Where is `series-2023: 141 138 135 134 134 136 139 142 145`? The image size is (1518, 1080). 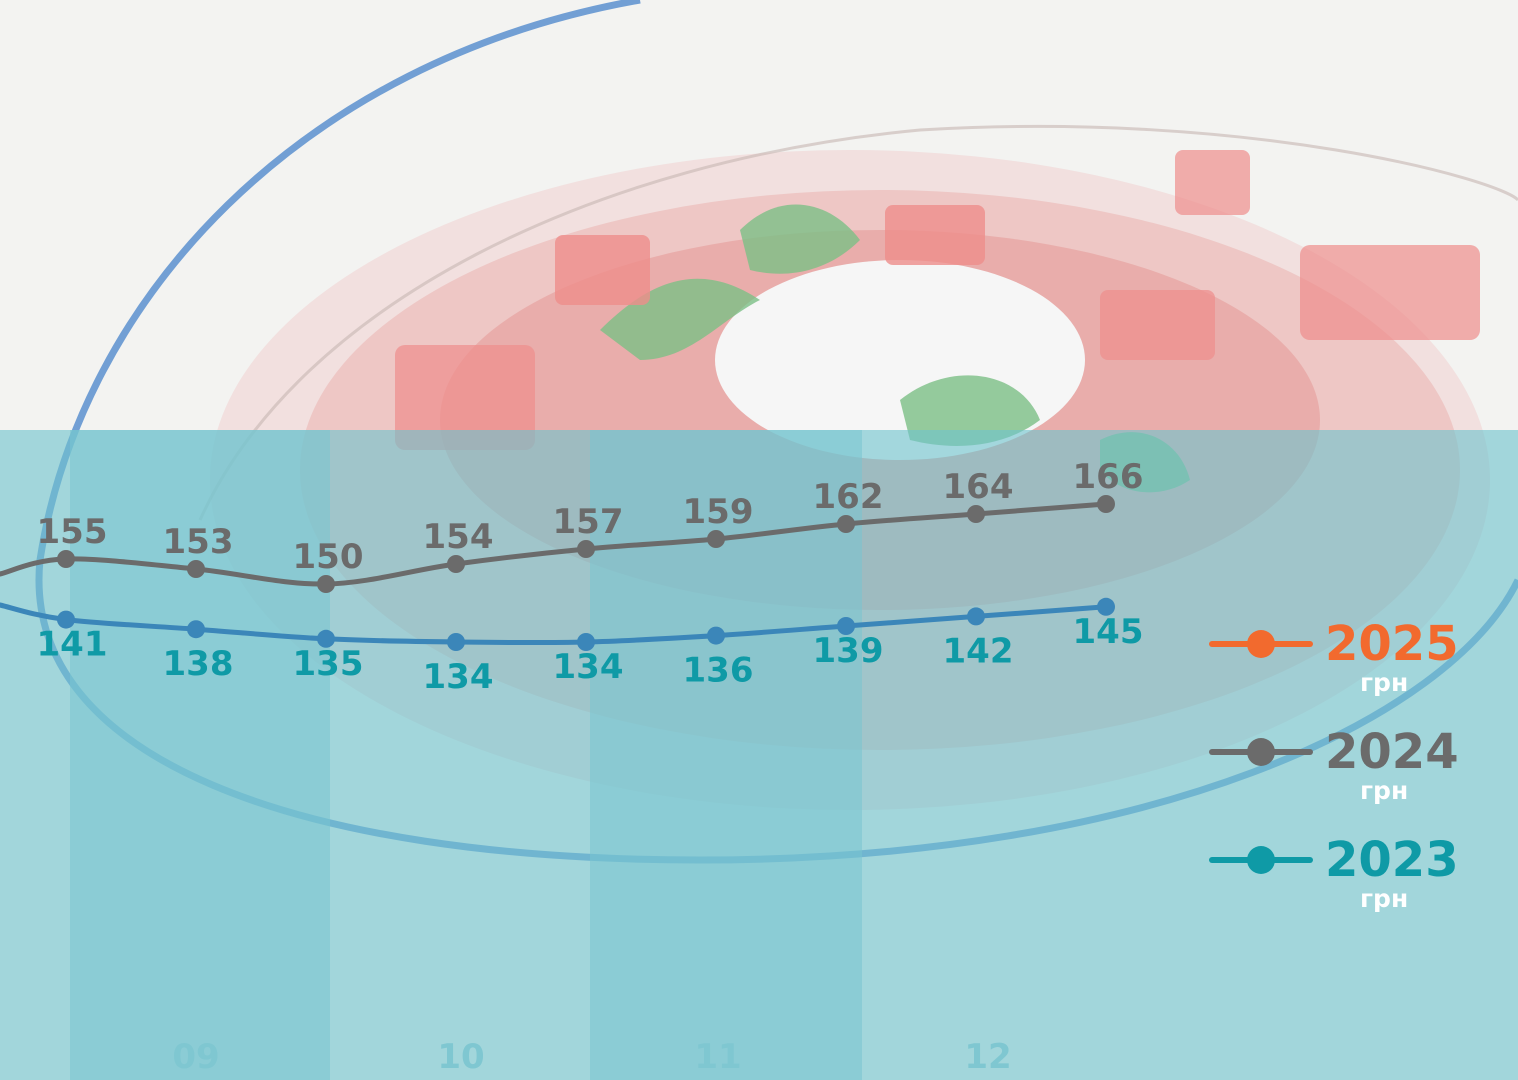 series-2023: 141 138 135 134 134 136 139 142 145 is located at coordinates (572, 647).